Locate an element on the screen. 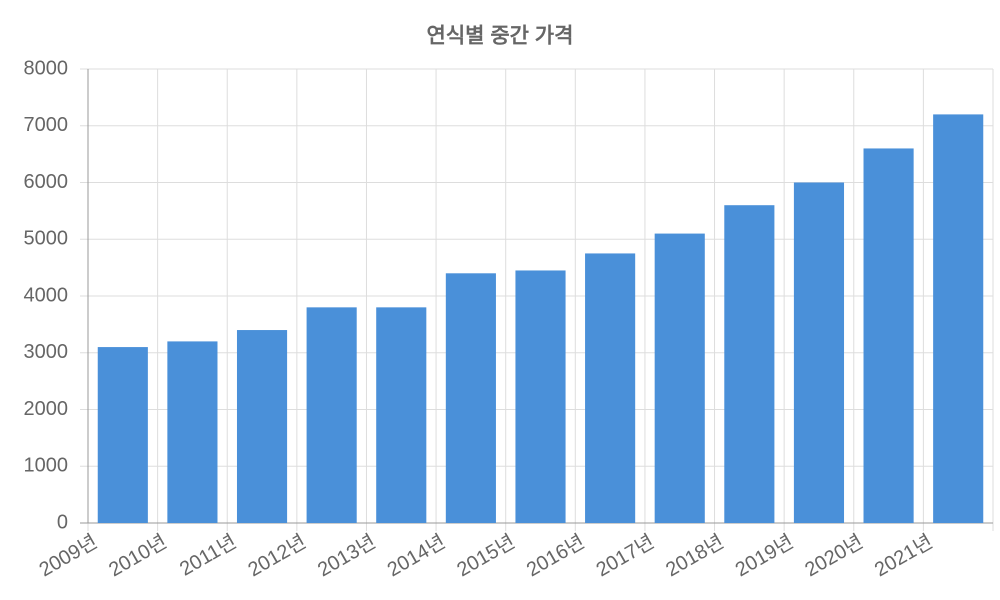 This screenshot has height=600, width=1000. x-tick-label: 2012년 is located at coordinates (277, 555).